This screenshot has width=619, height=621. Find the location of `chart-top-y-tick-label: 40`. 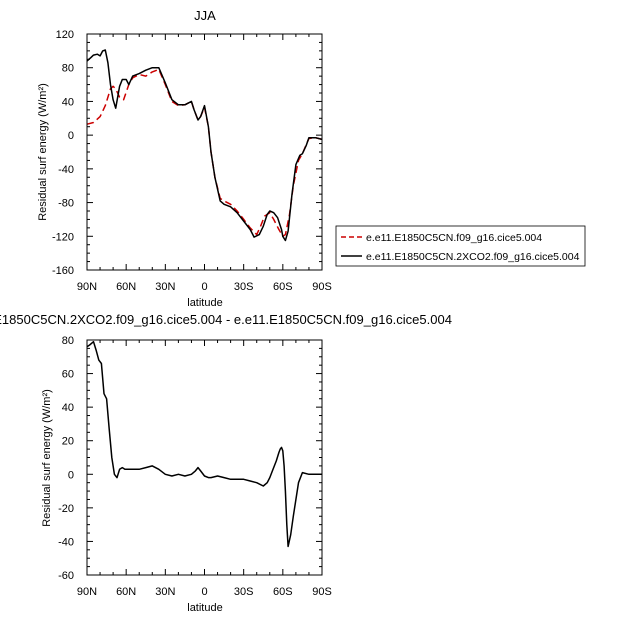

chart-top-y-tick-label: 40 is located at coordinates (68, 102).